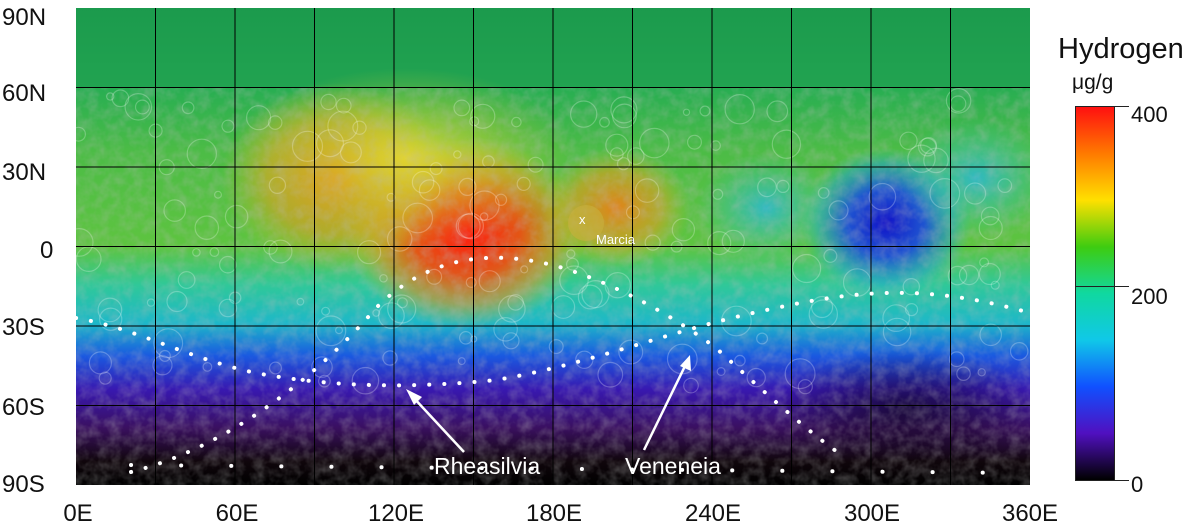 The height and width of the screenshot is (531, 1200). I want to click on lat-label-30n: 30N, so click(24, 172).